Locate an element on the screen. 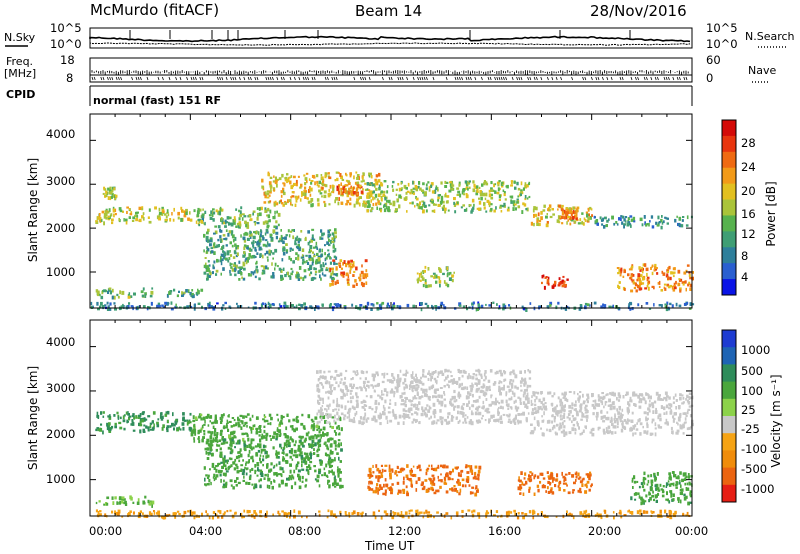 This screenshot has height=554, width=800. freq-top-tick: 18 is located at coordinates (67, 60).